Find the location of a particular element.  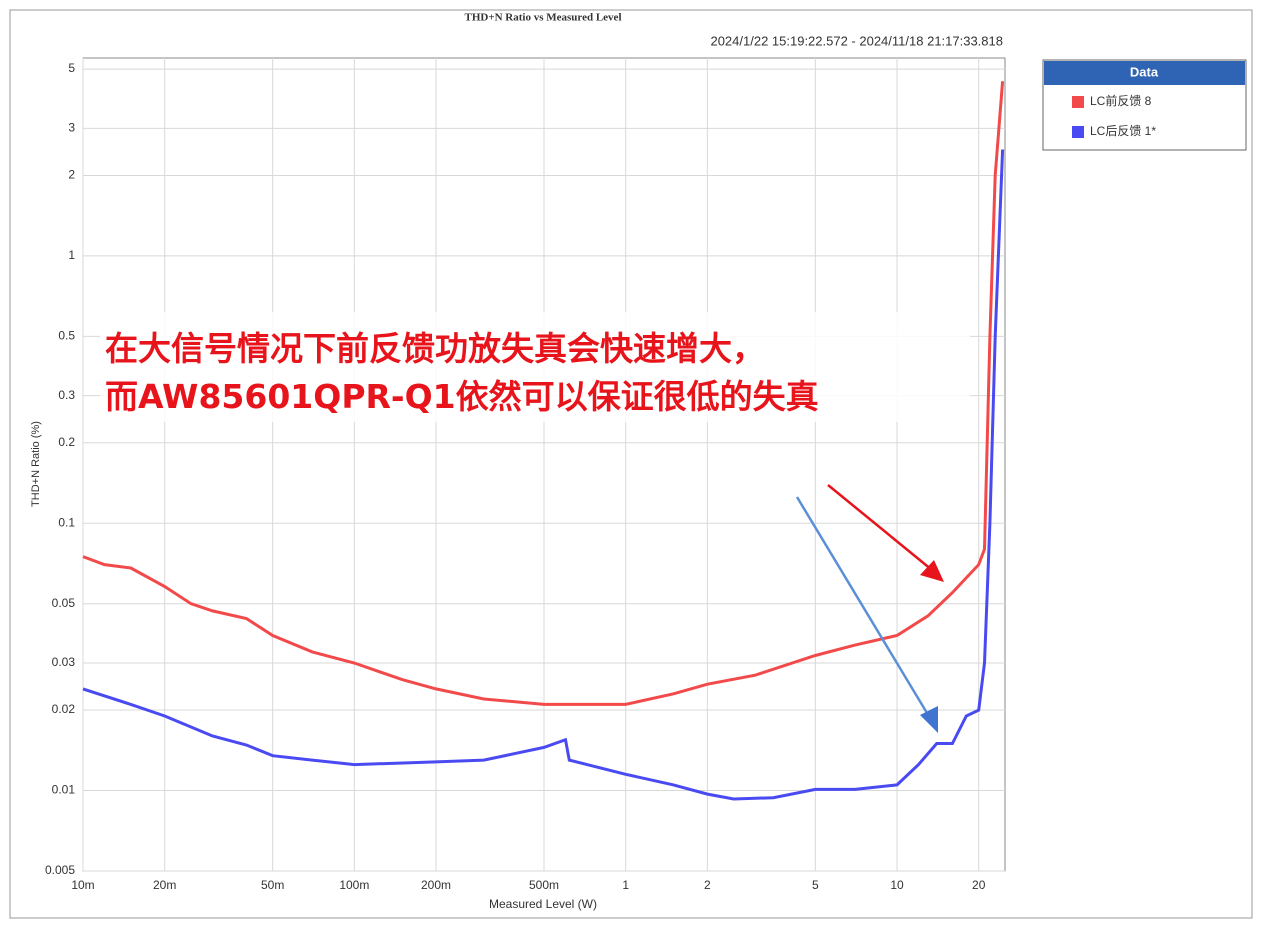

legend-title: Data is located at coordinates (1144, 71).